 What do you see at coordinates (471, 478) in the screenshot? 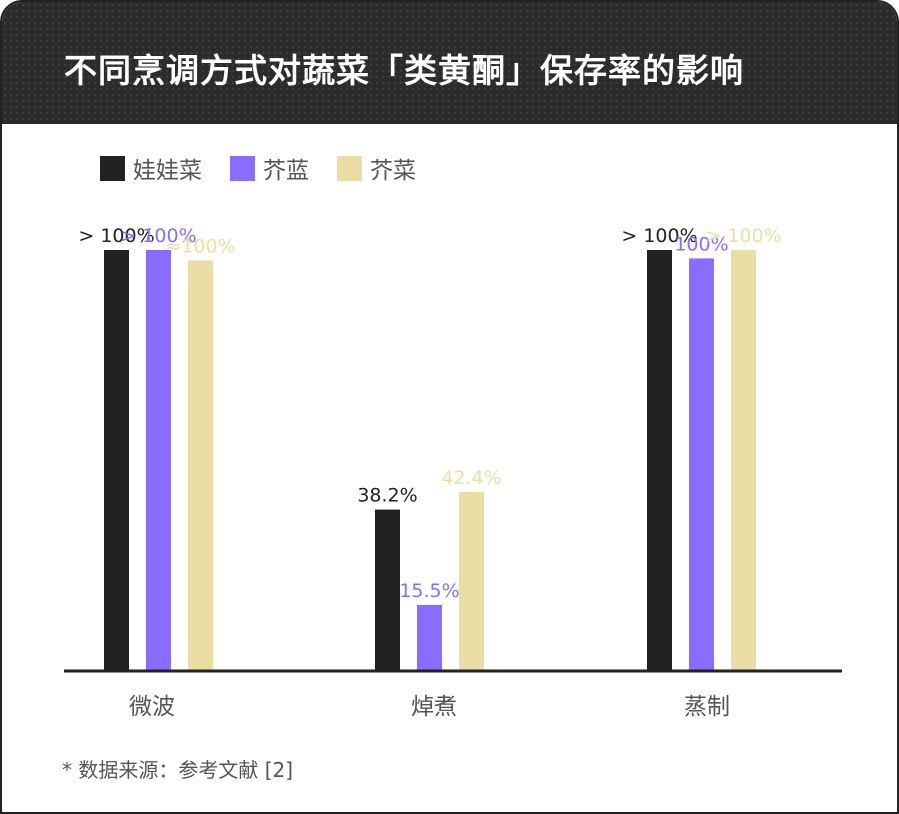
I see `data-label: 42.4%` at bounding box center [471, 478].